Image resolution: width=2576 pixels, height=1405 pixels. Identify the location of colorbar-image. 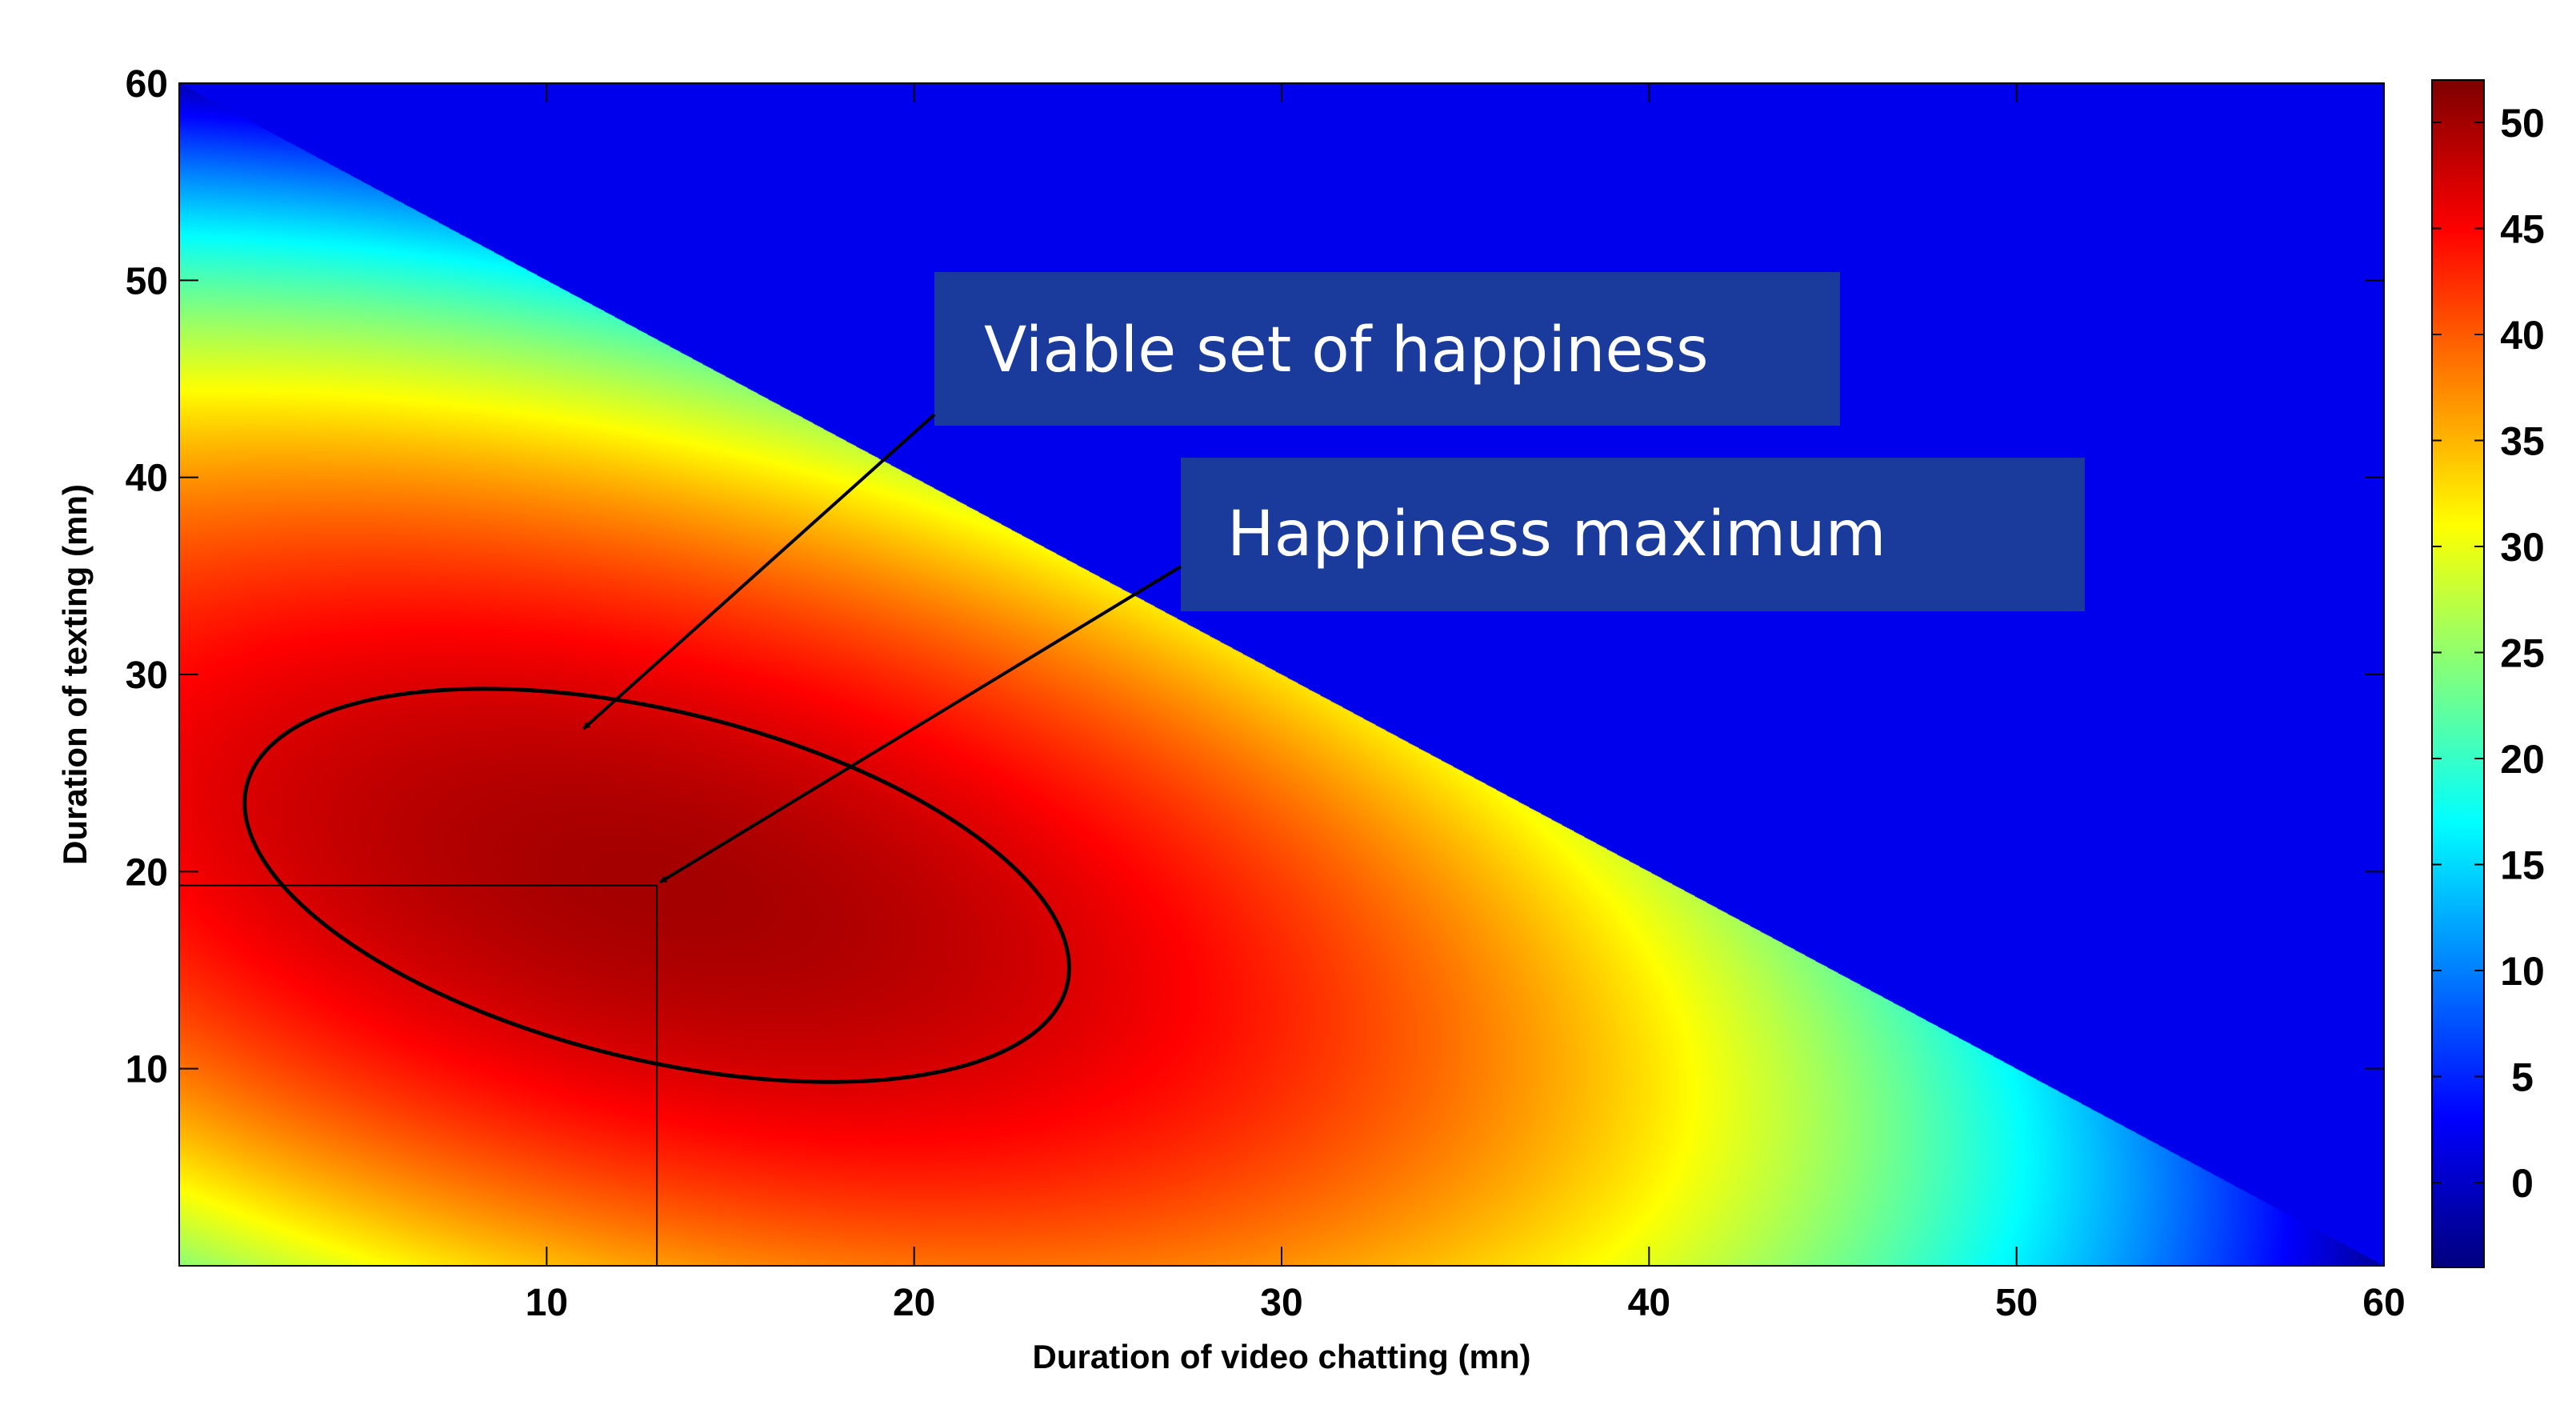
(2458, 673).